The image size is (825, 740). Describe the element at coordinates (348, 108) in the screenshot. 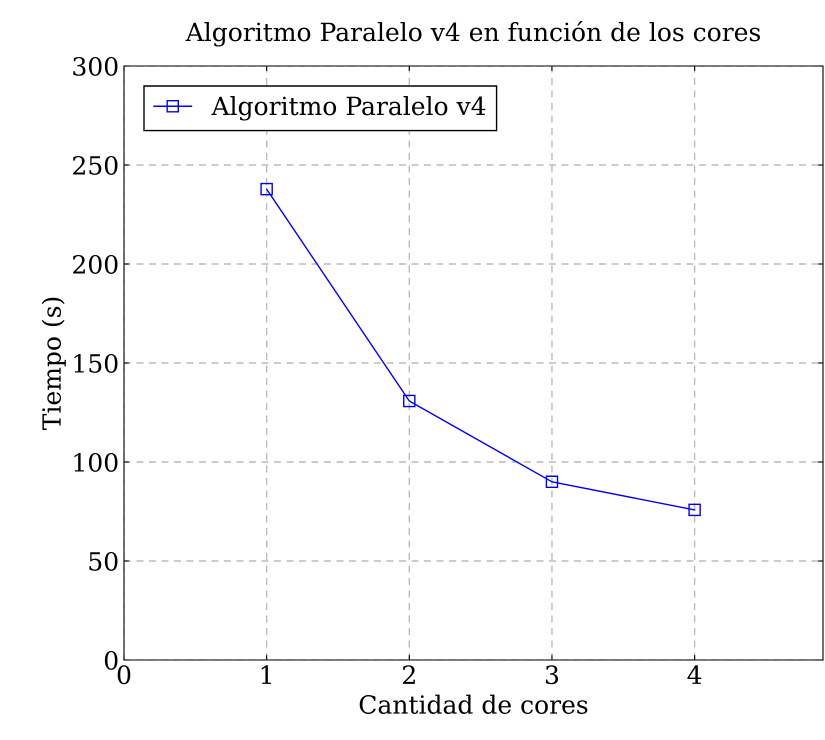

I see `legend-label: Algoritmo Paralelo v4` at that location.